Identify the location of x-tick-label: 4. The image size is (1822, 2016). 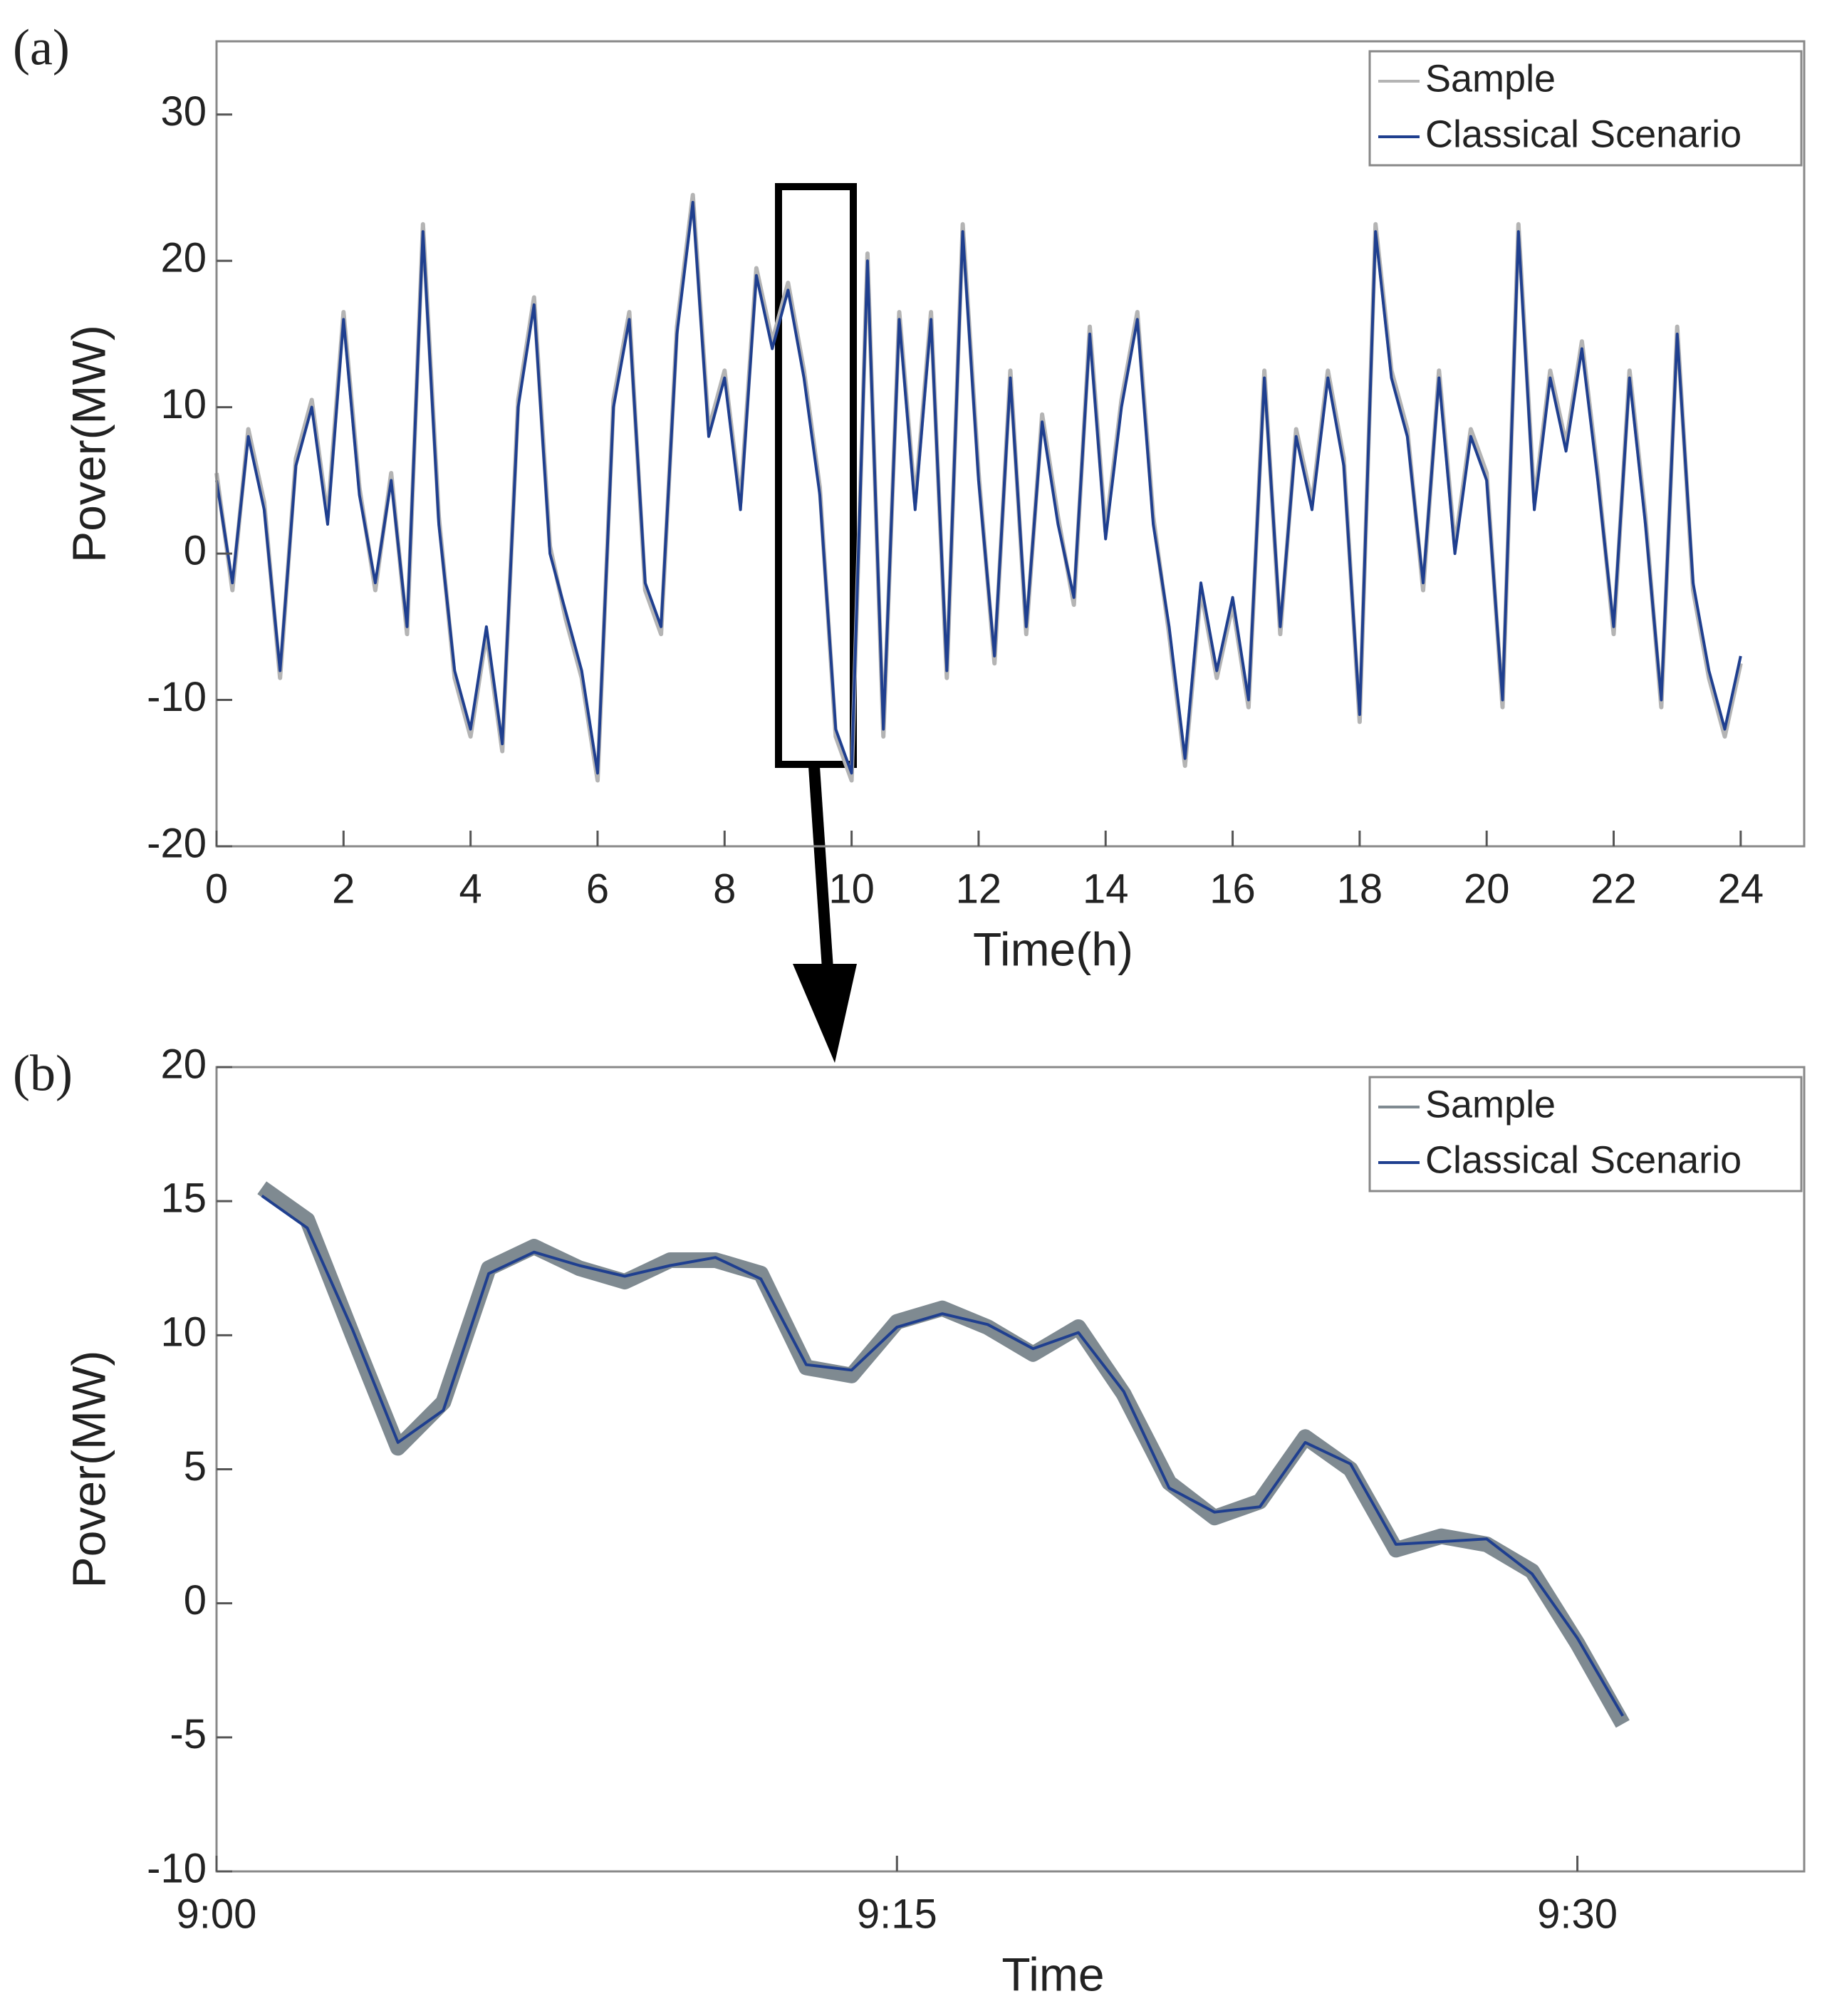
(470, 889).